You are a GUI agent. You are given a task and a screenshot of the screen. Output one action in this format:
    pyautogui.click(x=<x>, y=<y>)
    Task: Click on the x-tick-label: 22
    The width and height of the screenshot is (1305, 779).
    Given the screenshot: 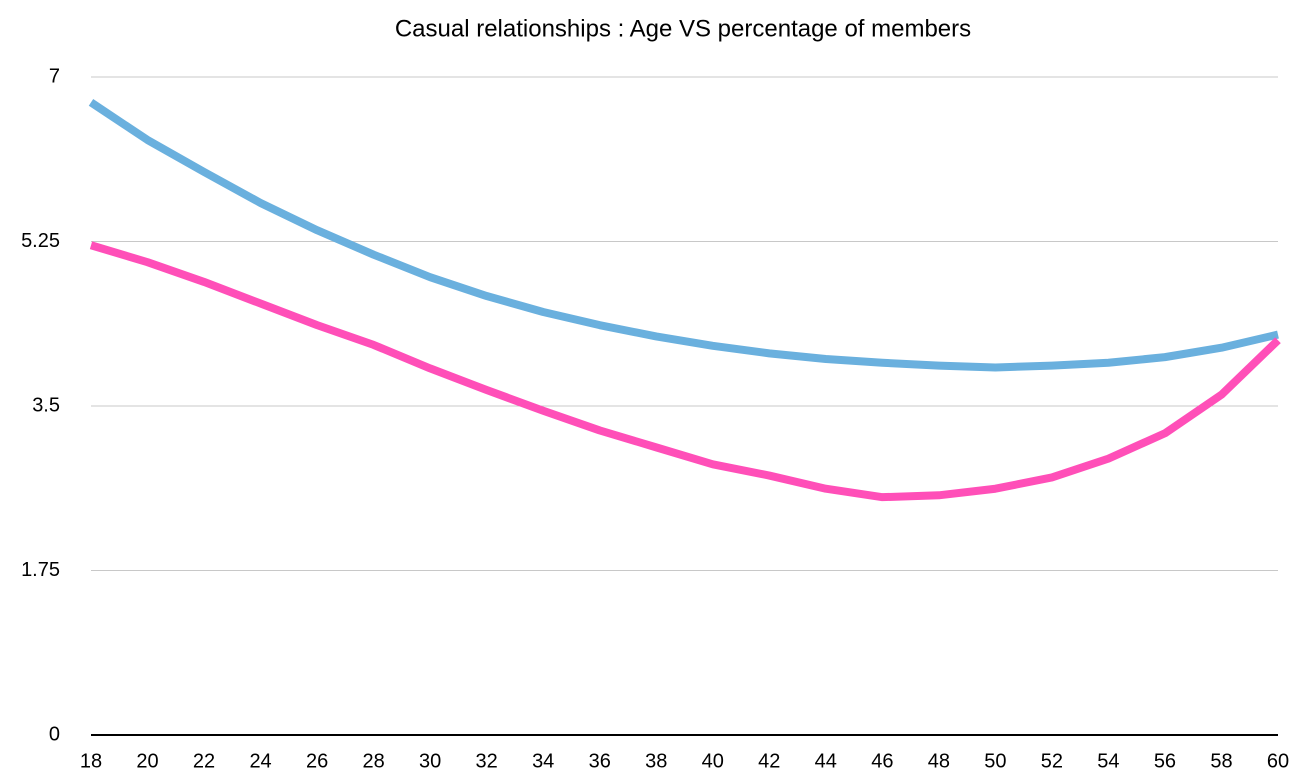 What is the action you would take?
    pyautogui.click(x=204, y=761)
    